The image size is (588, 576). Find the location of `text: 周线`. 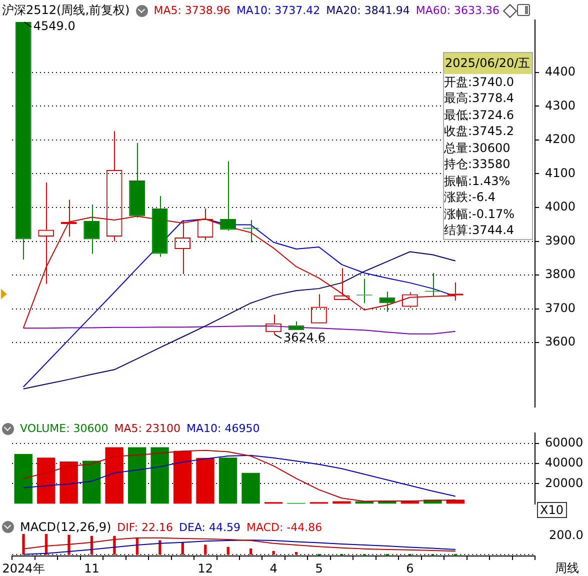

text: 周线 is located at coordinates (567, 568).